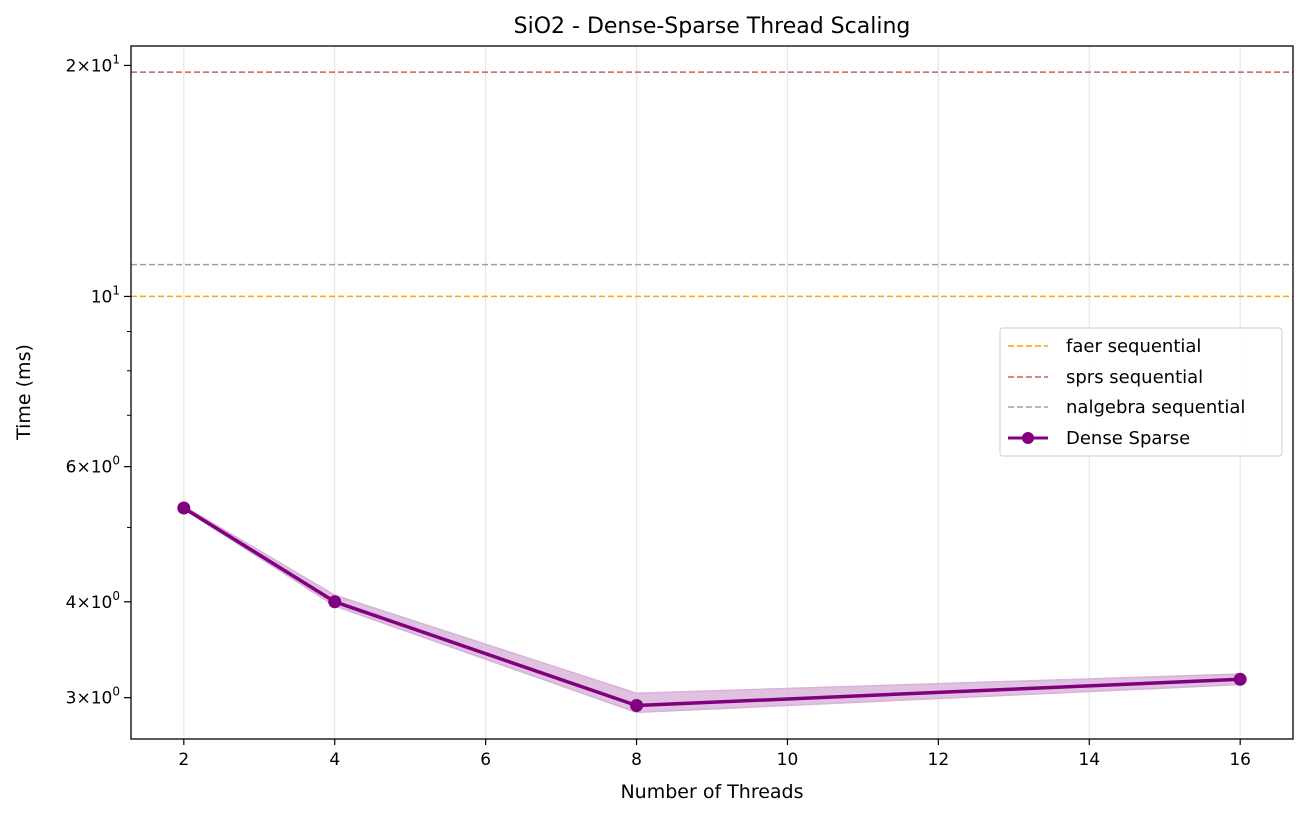 Image resolution: width=1308 pixels, height=817 pixels. What do you see at coordinates (711, 792) in the screenshot?
I see `x-axis-label: Number of Threads` at bounding box center [711, 792].